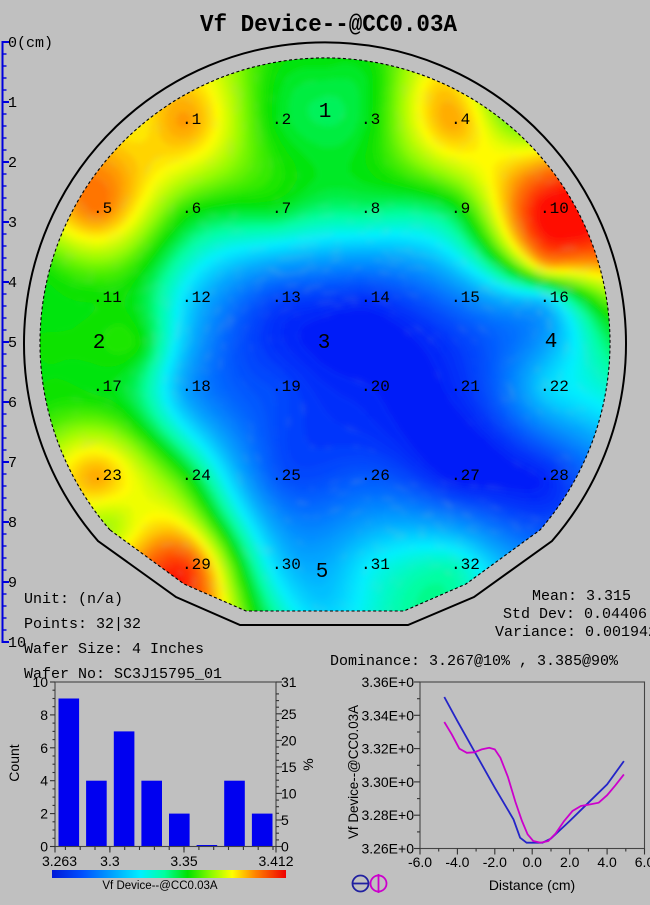 The height and width of the screenshot is (905, 650). Describe the element at coordinates (370, 209) in the screenshot. I see `svg-text: .8` at that location.